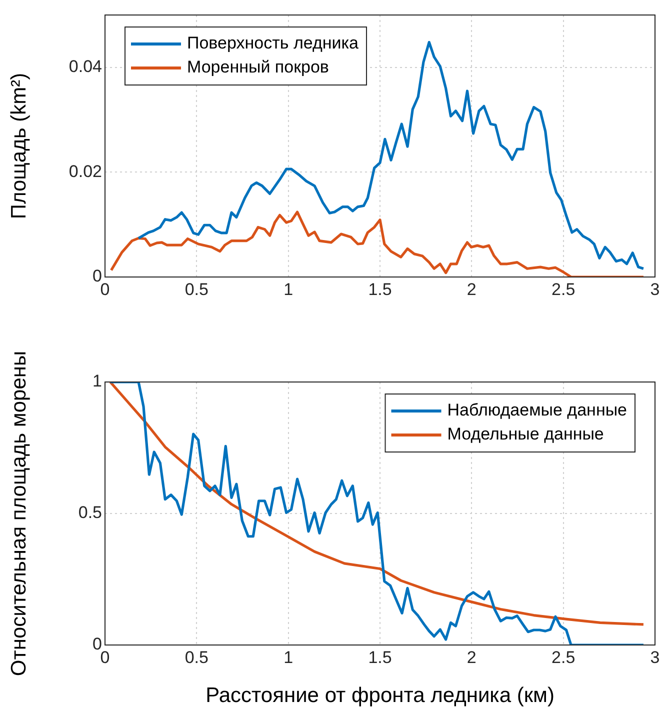 Image resolution: width=665 pixels, height=715 pixels. Describe the element at coordinates (537, 410) in the screenshot. I see `legend-label: Наблюдаемые данные` at that location.